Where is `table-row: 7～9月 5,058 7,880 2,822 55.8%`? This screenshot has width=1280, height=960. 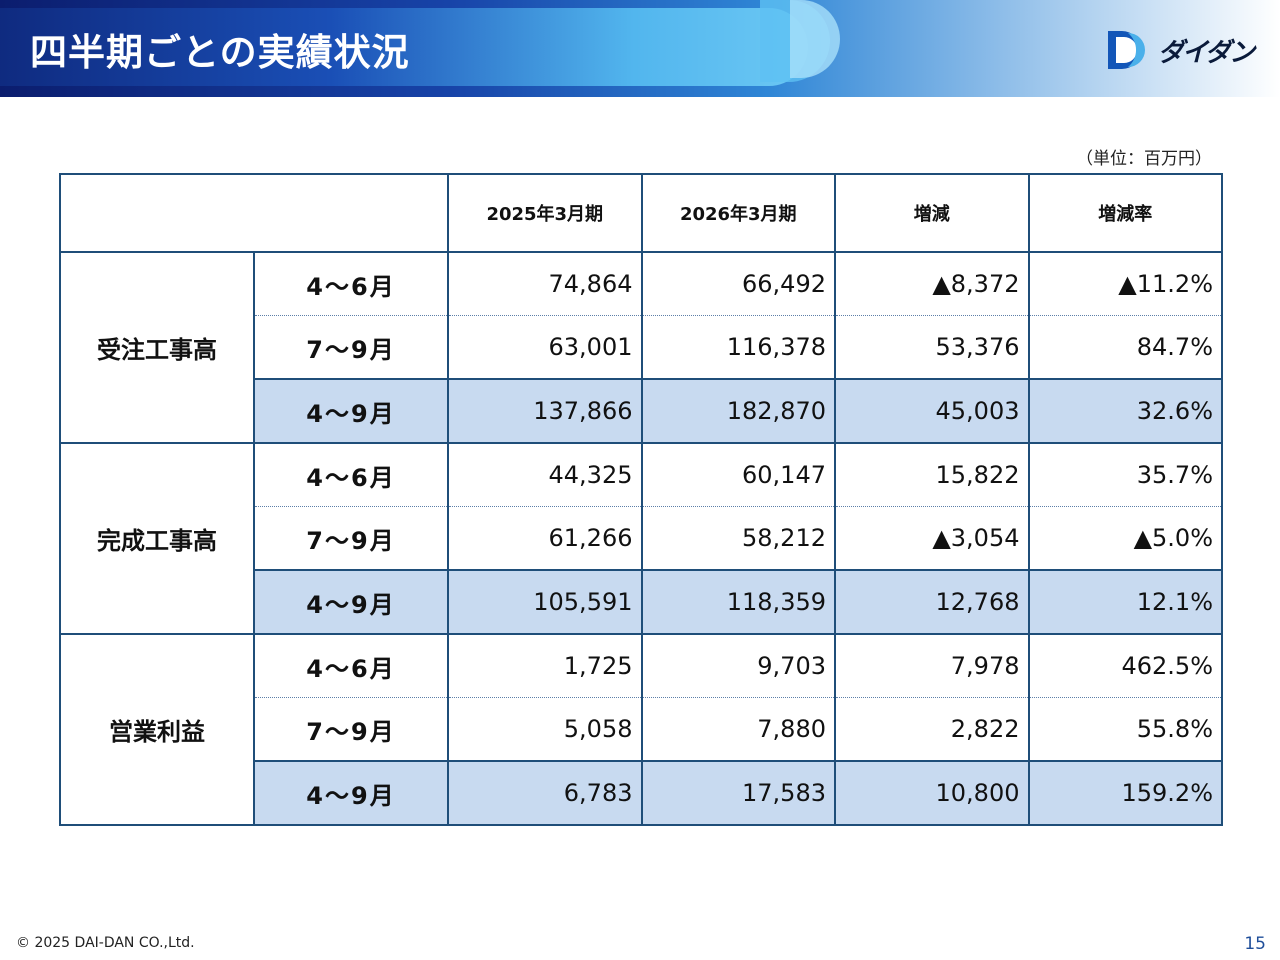
table-row: 7～9月 5,058 7,880 2,822 55.8% is located at coordinates (641, 729).